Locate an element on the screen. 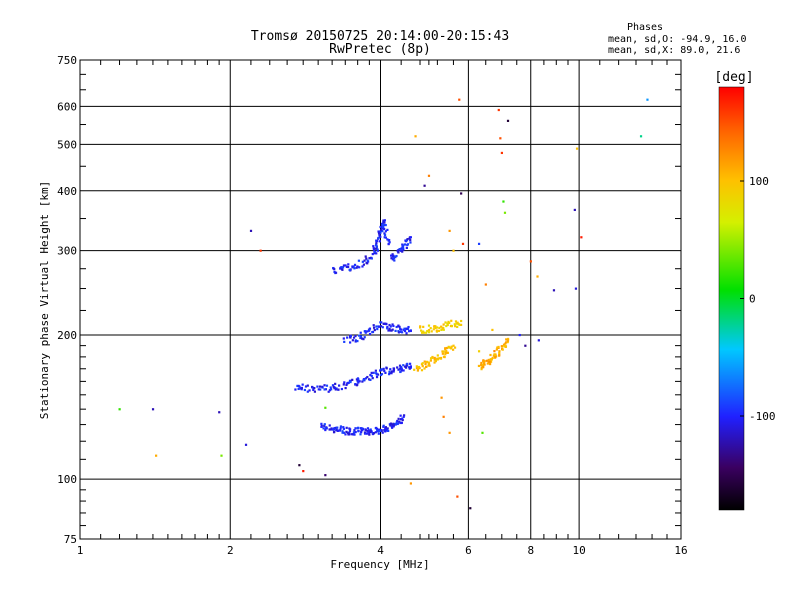 The image size is (800, 600). colorbar-tick-label: 0 is located at coordinates (752, 299).